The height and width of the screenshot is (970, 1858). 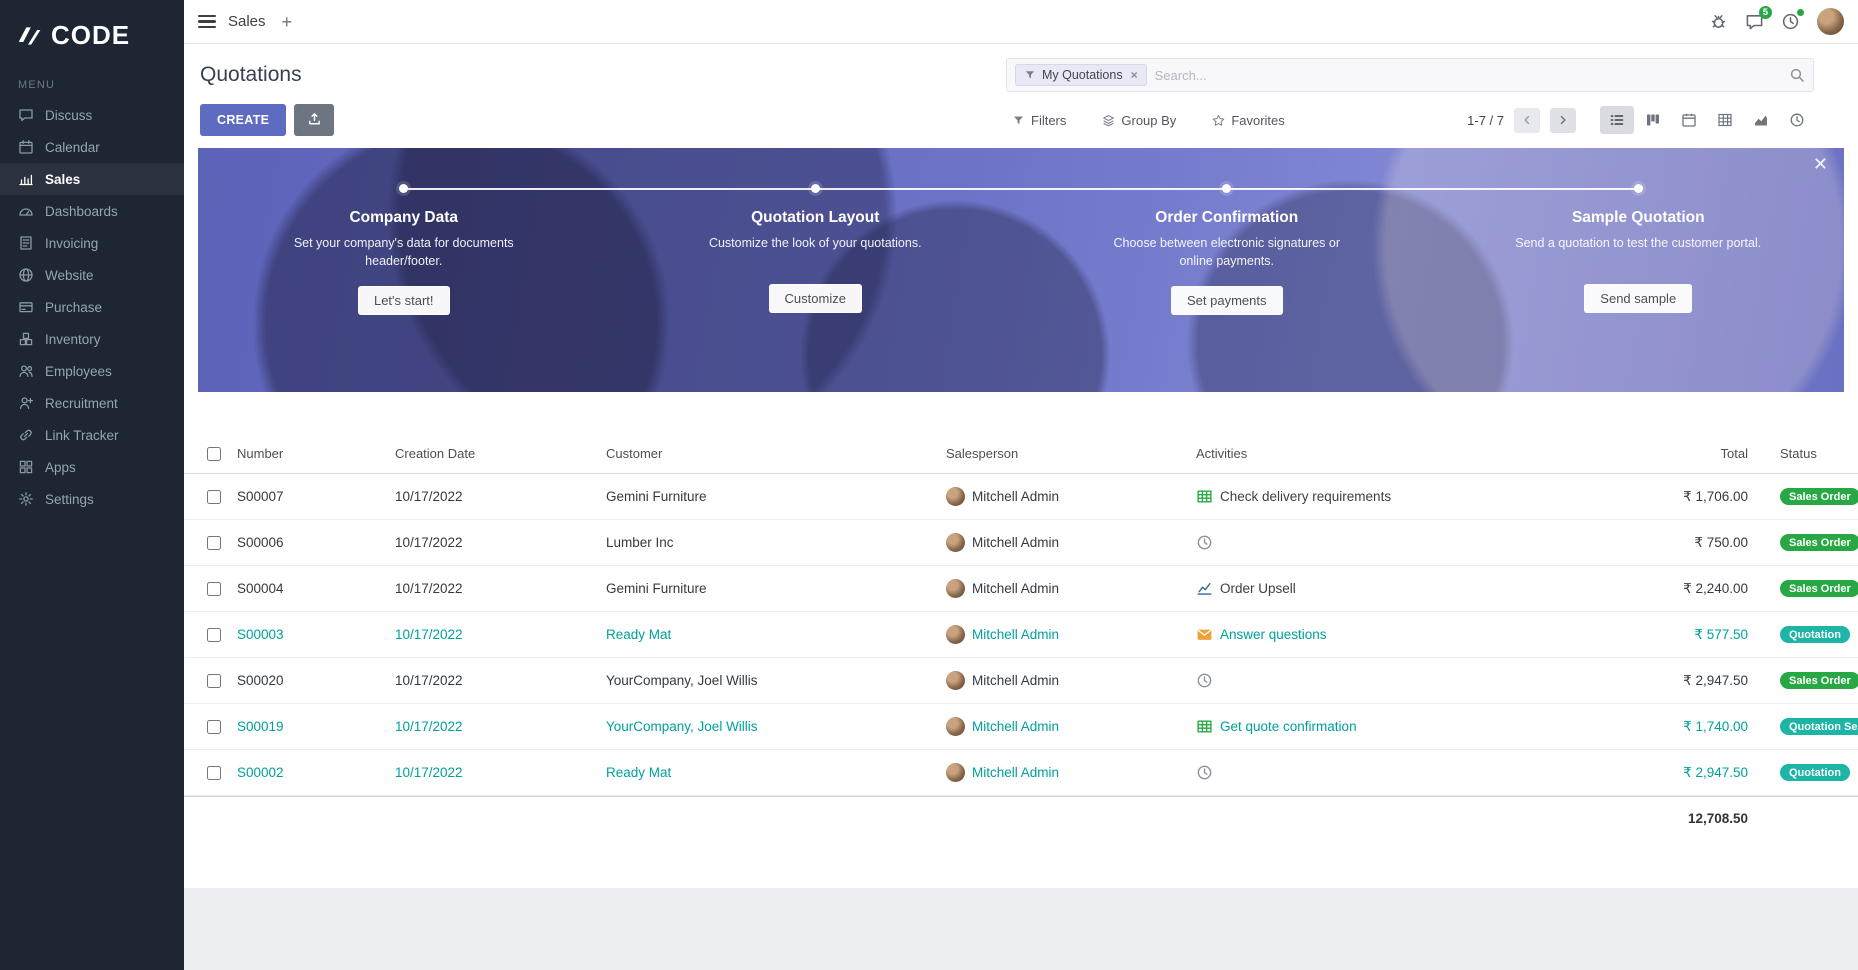 I want to click on banner-close-icon: ✕, so click(x=1820, y=164).